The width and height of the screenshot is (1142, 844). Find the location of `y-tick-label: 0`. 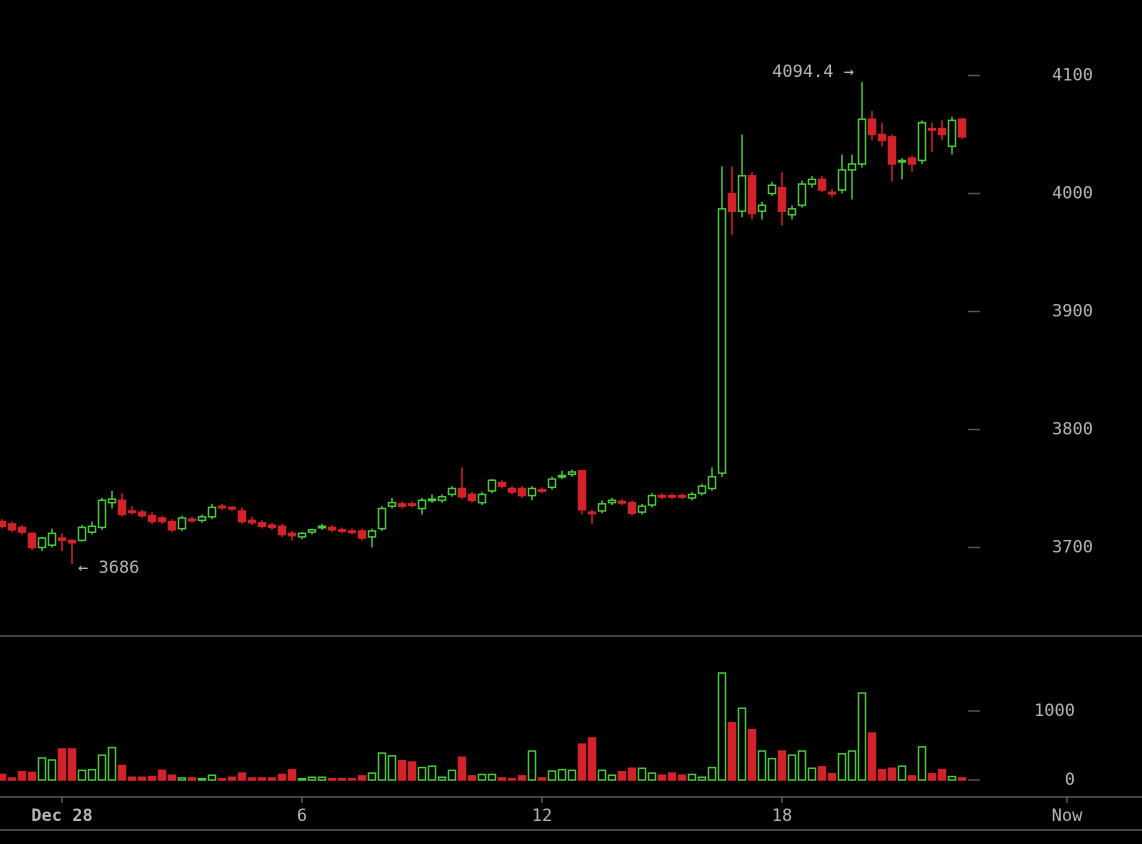

y-tick-label: 0 is located at coordinates (1070, 780).